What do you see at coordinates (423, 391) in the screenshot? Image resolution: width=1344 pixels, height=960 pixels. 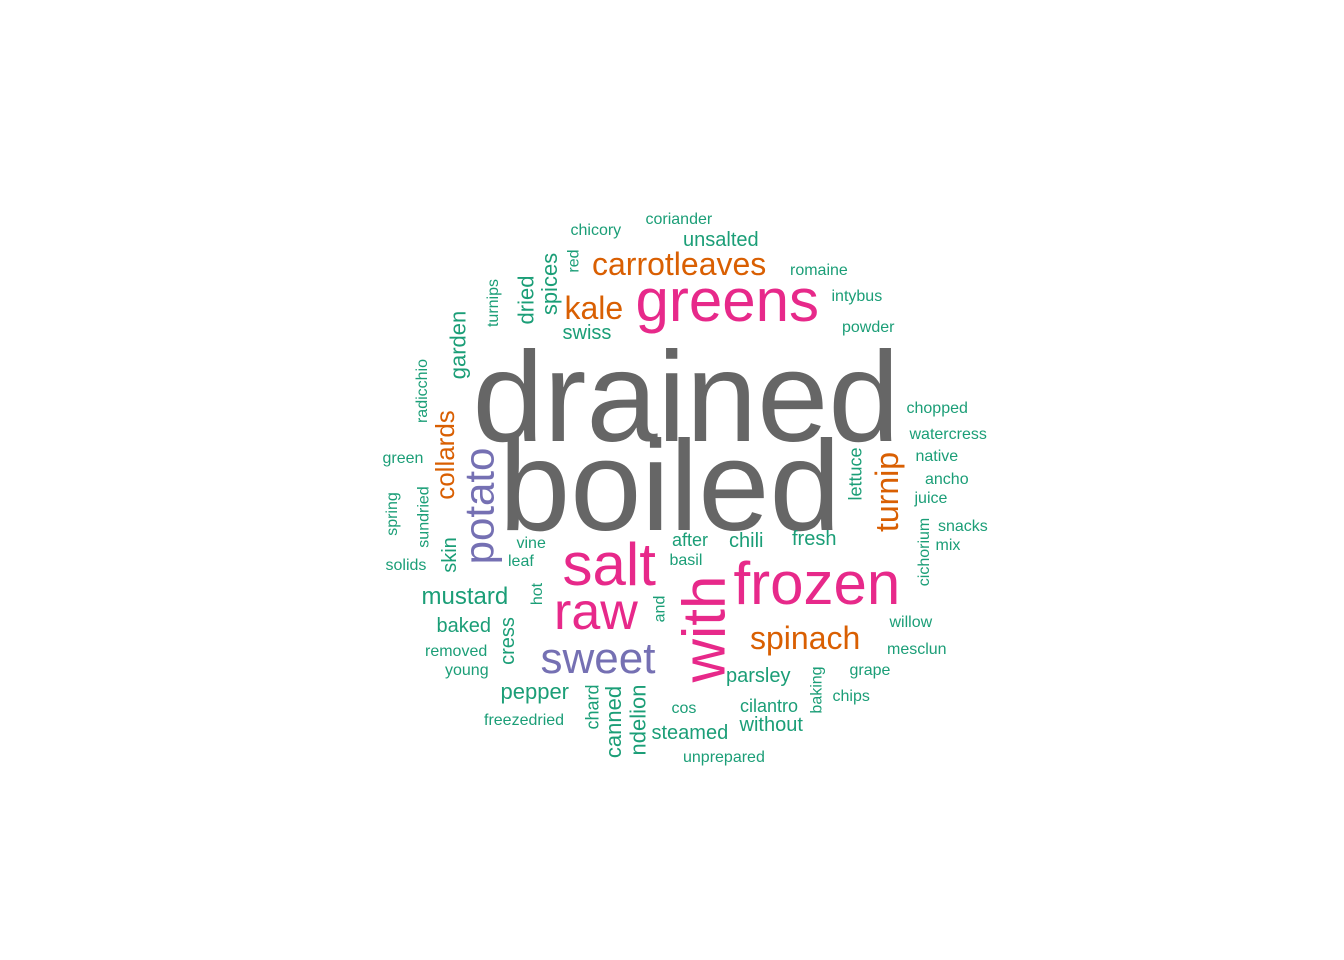 I see `word-radicchio: radicchio` at bounding box center [423, 391].